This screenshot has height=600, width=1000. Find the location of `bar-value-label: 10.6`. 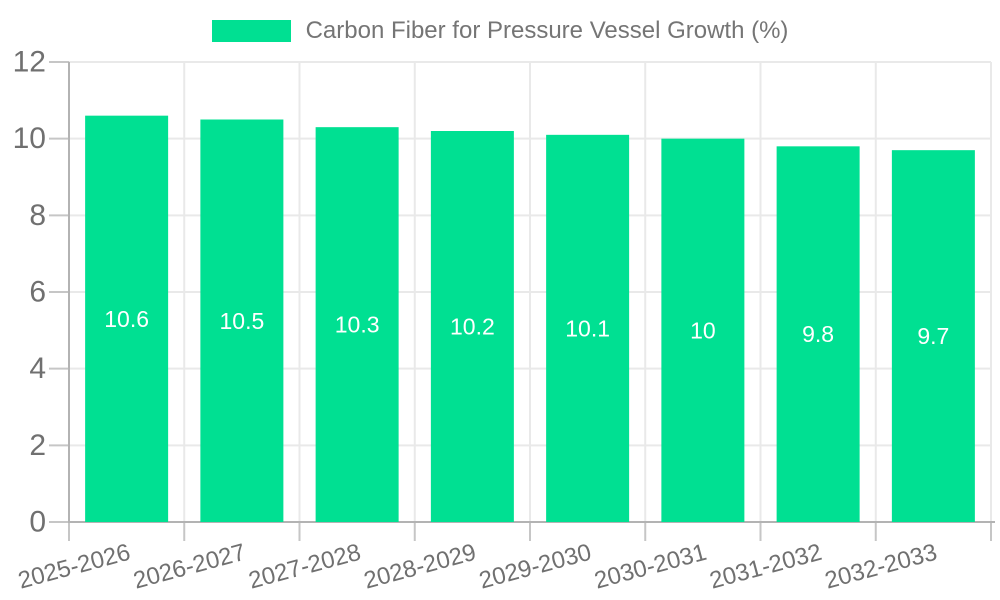

bar-value-label: 10.6 is located at coordinates (126, 319).